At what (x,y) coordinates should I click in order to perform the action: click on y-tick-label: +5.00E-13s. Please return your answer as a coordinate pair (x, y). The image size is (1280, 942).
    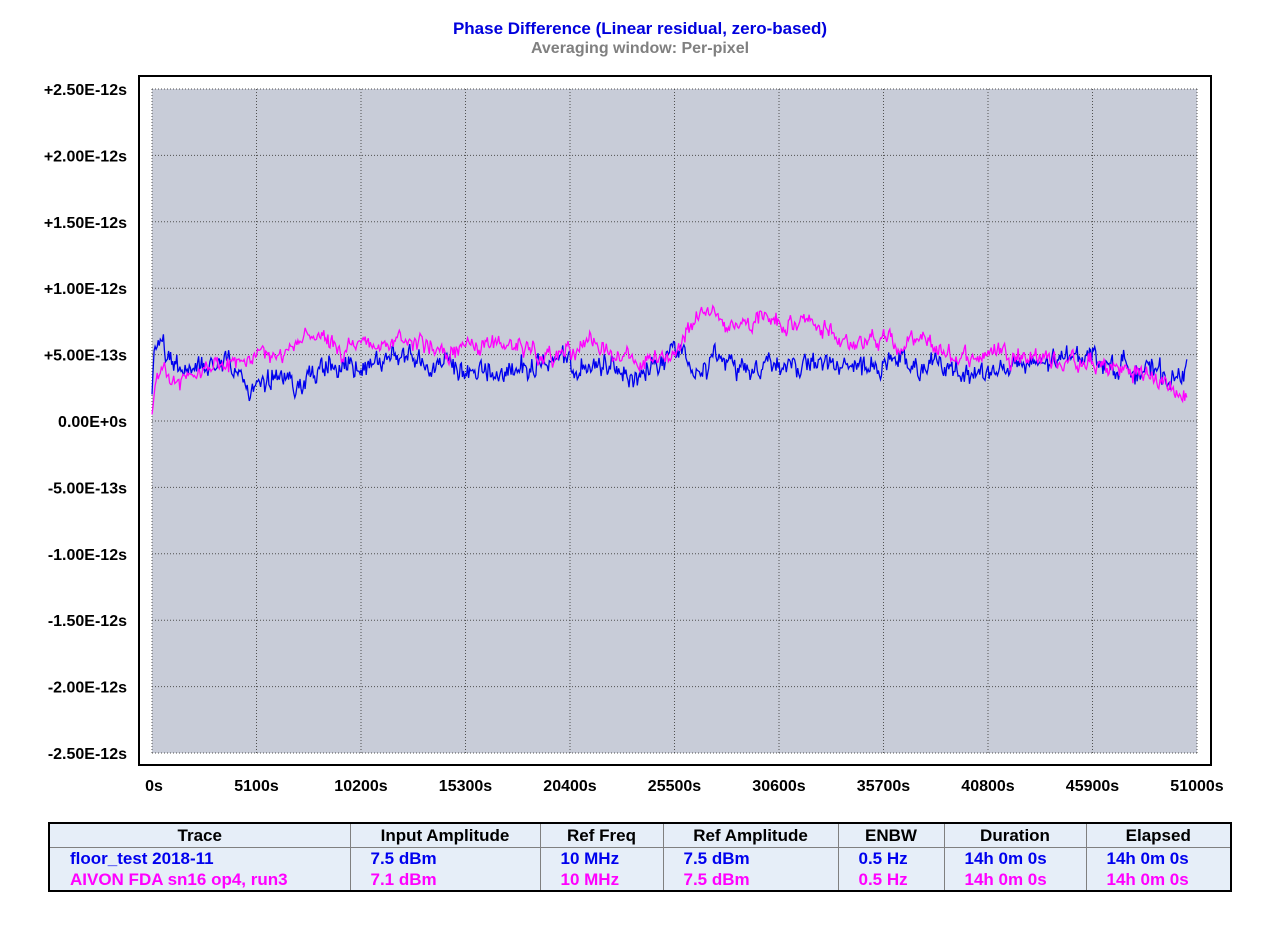
    Looking at the image, I should click on (85, 356).